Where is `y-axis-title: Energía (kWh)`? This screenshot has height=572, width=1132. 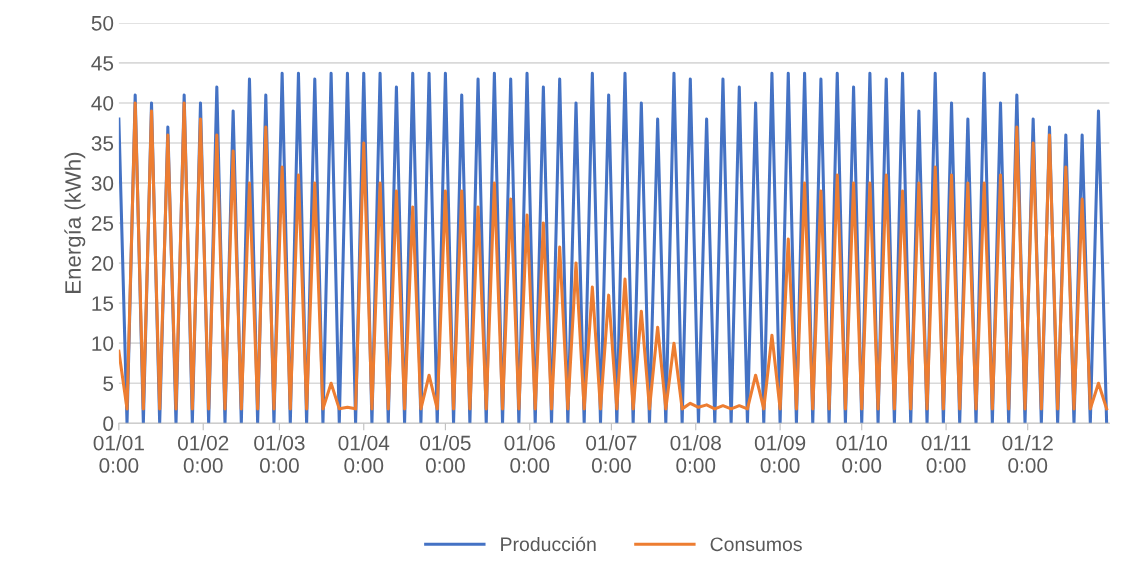
y-axis-title: Energía (kWh) is located at coordinates (75, 222).